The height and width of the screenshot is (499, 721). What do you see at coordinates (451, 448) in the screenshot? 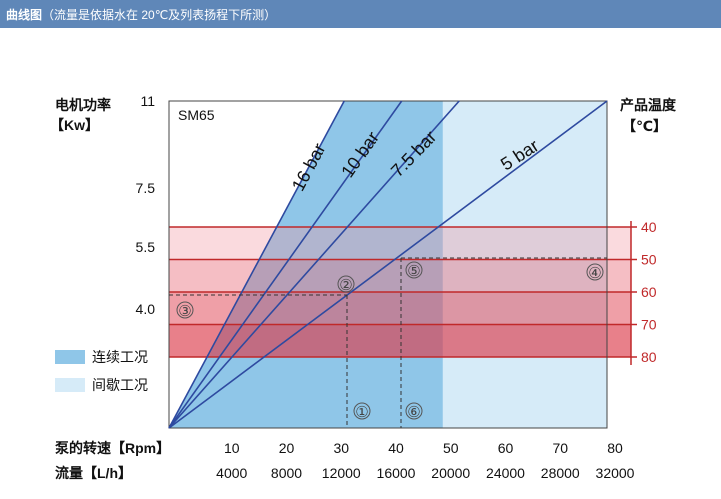
I see `rpm-tick-label: 50` at bounding box center [451, 448].